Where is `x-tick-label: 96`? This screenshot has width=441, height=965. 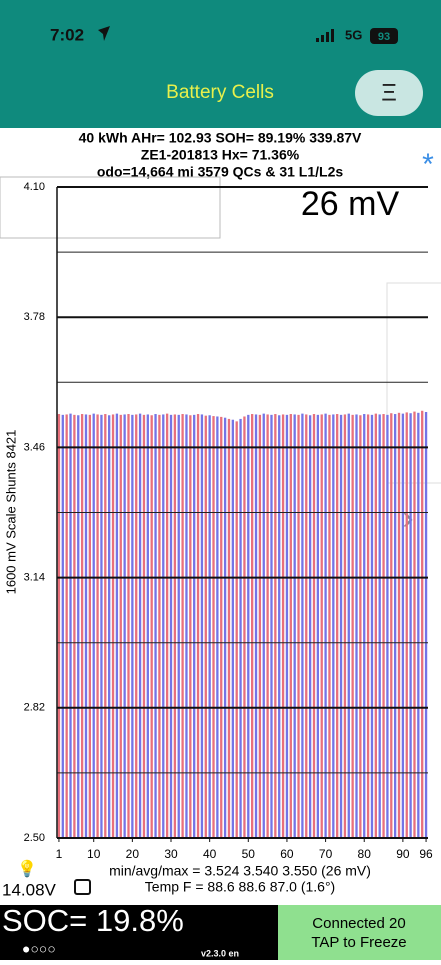
x-tick-label: 96 is located at coordinates (426, 854).